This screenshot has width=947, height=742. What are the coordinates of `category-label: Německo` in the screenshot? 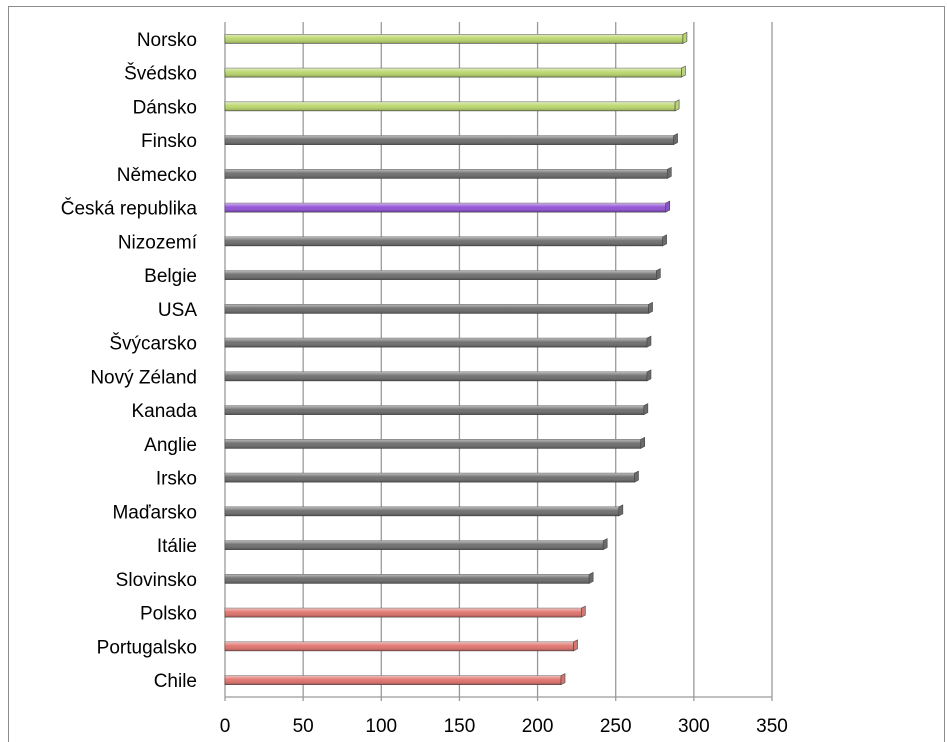 It's located at (157, 175).